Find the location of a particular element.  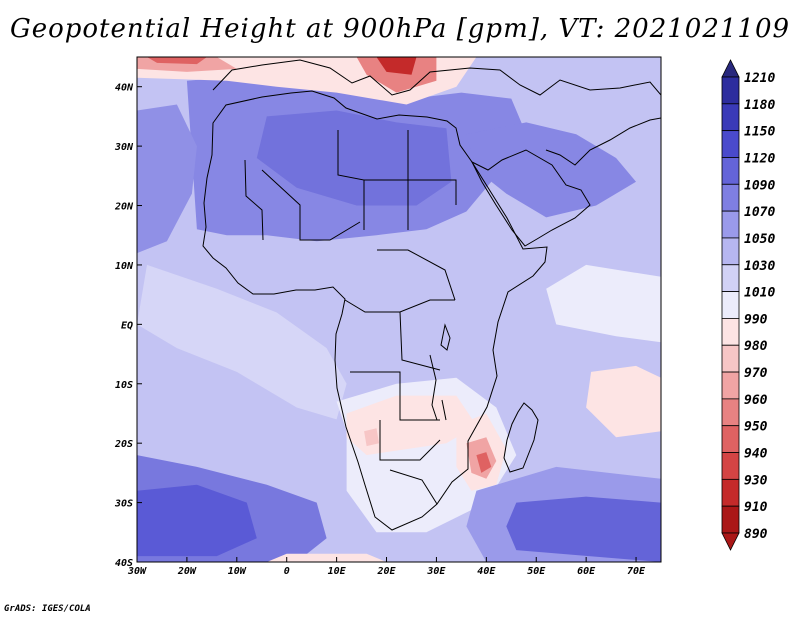

field-region-south-atlantic-core is located at coordinates (197, 520).